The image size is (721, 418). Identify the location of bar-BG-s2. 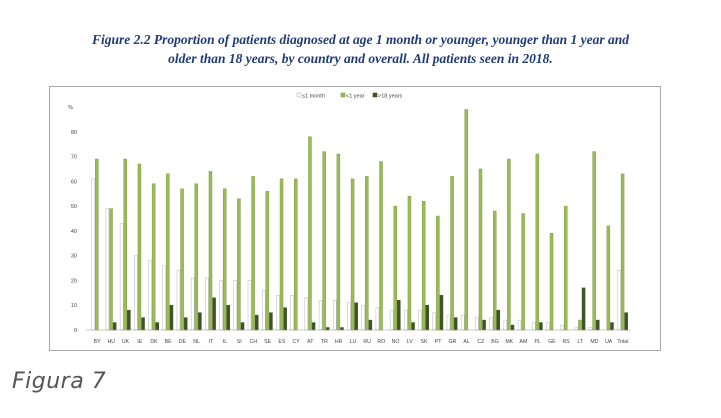
(498, 320).